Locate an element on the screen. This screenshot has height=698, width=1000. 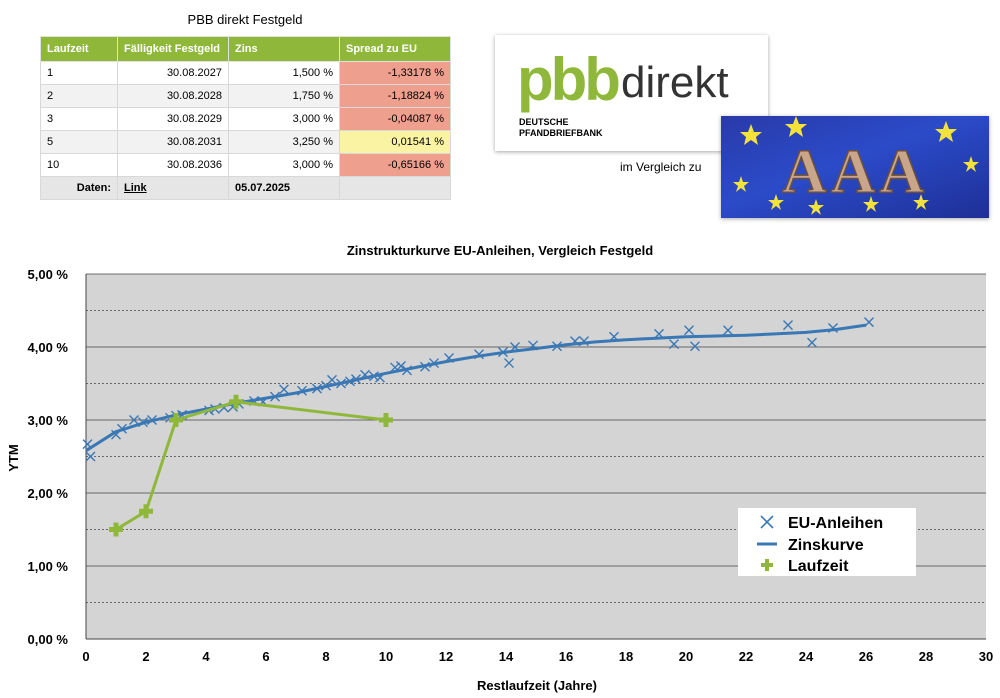
table-row: 2 30.08.2028 1,750 % -1,18824 % is located at coordinates (245, 96).